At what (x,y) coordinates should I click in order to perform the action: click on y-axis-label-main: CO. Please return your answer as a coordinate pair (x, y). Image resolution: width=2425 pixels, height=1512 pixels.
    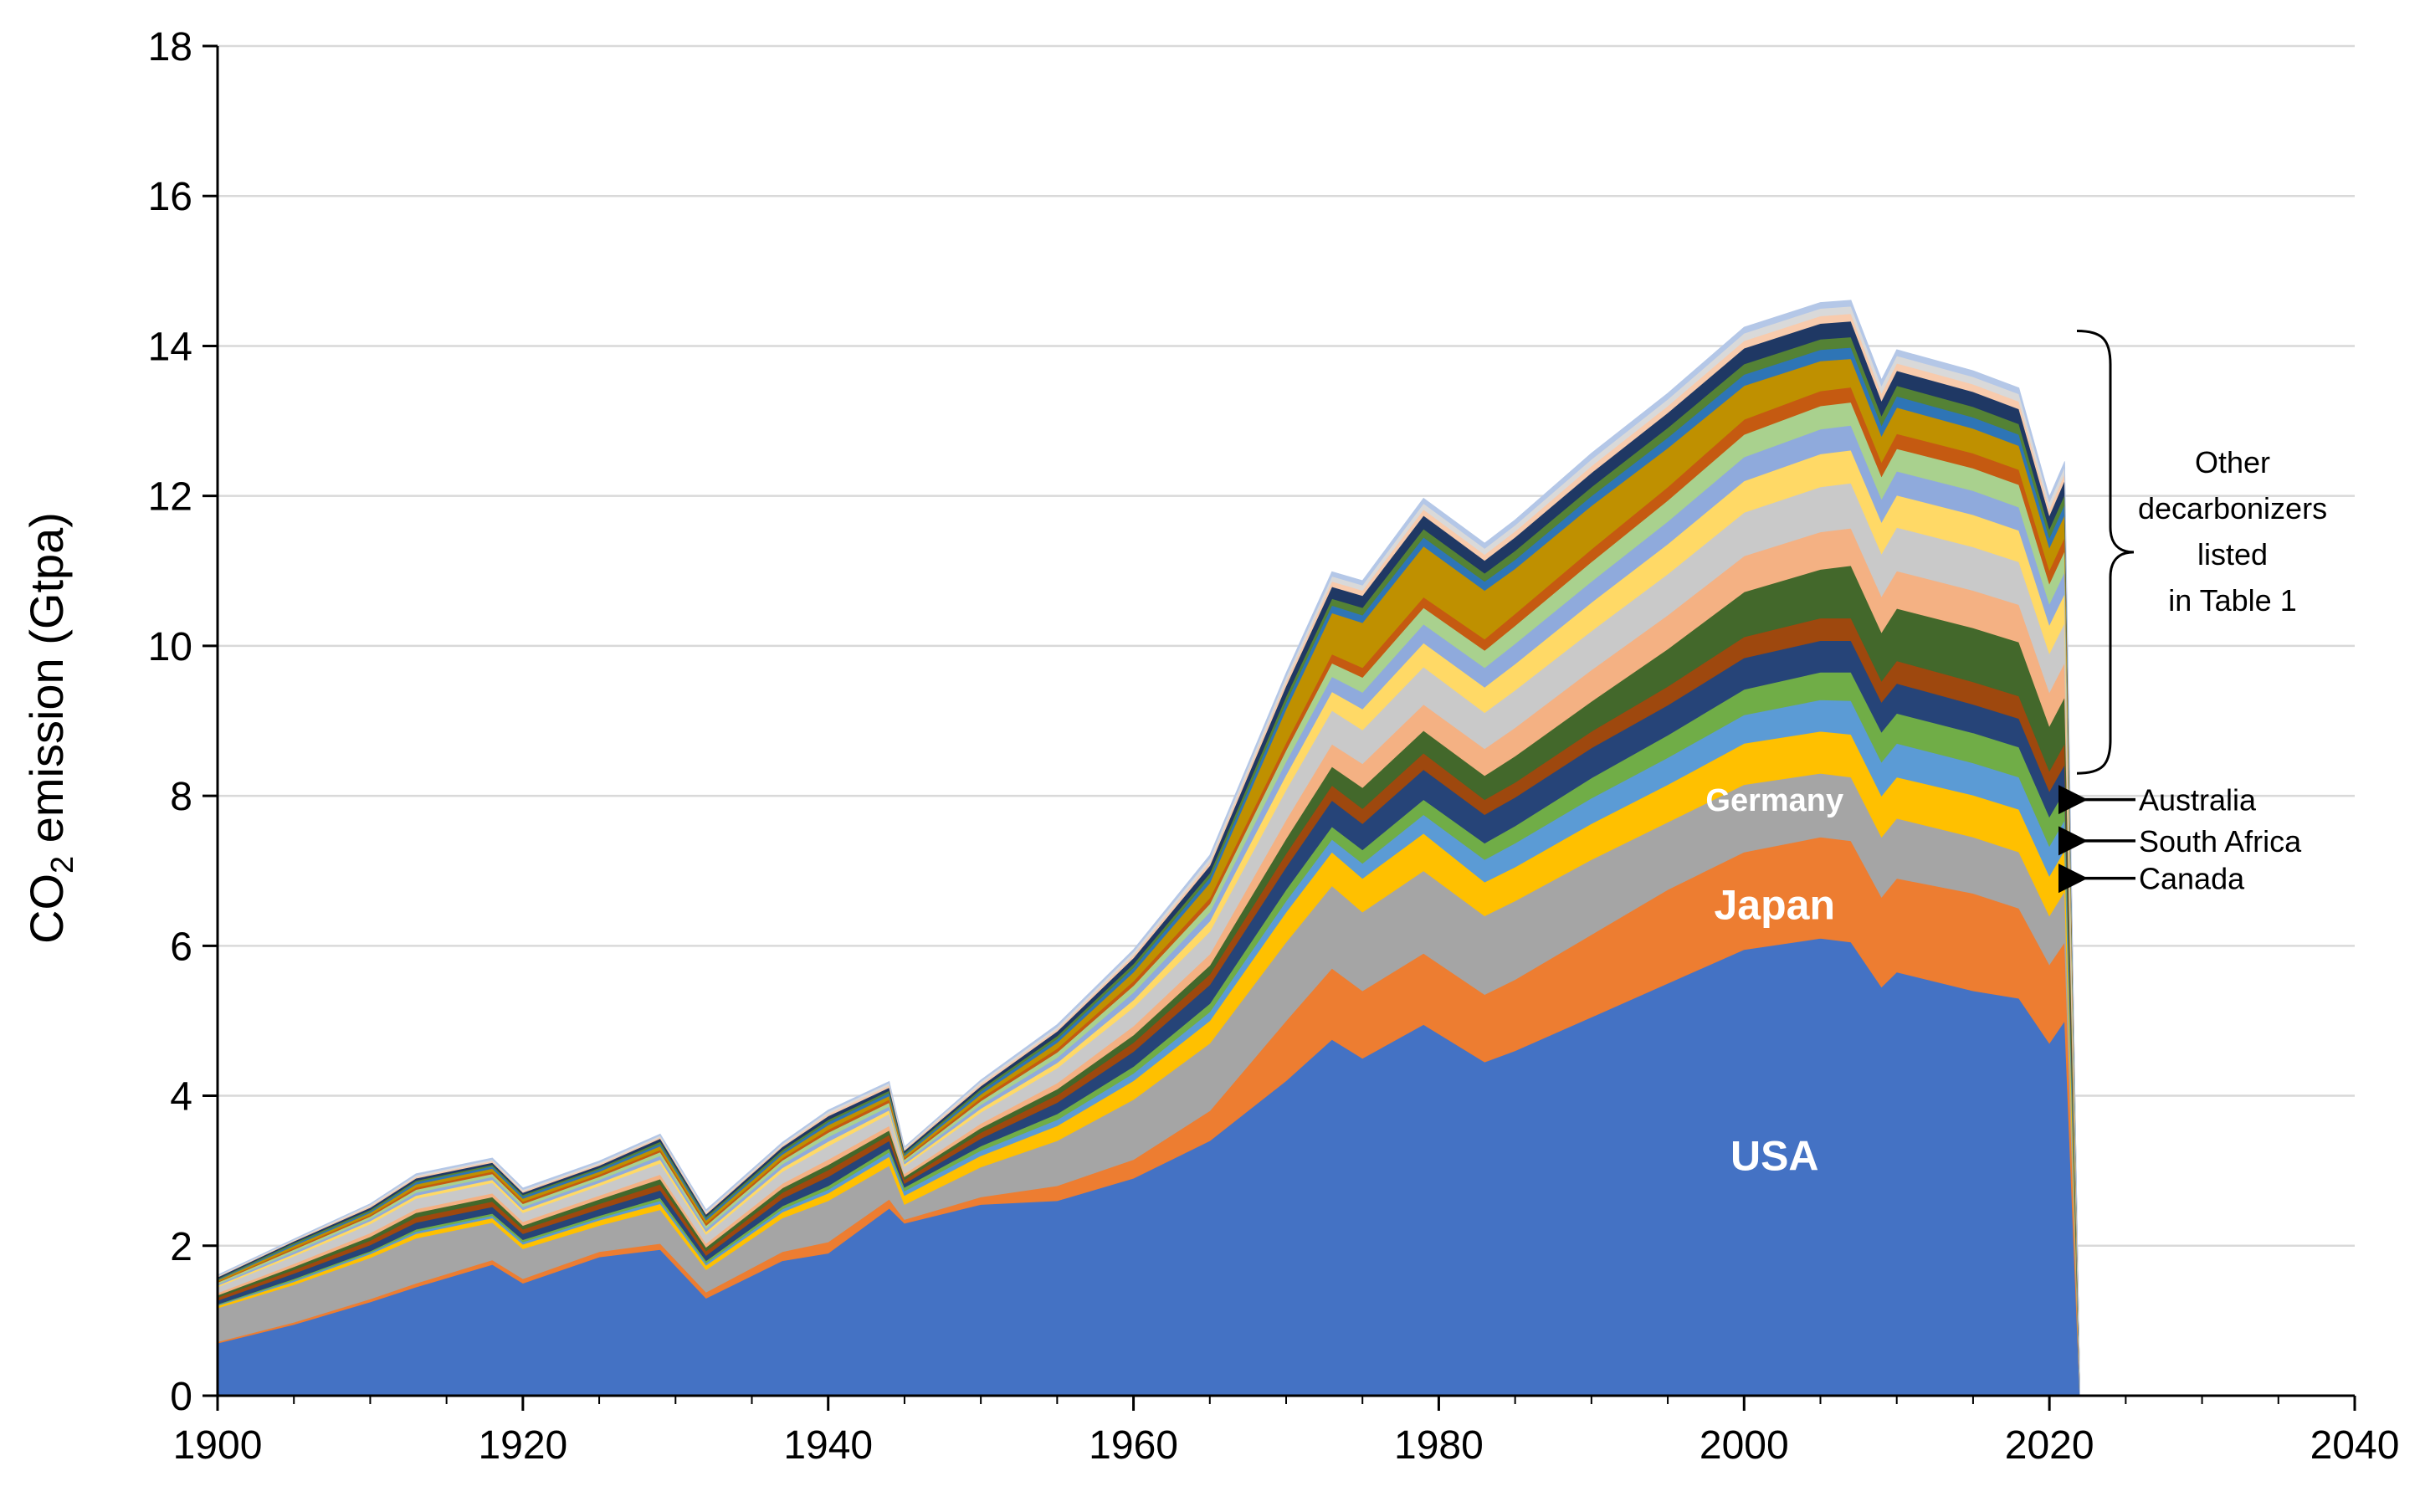
    Looking at the image, I should click on (46, 909).